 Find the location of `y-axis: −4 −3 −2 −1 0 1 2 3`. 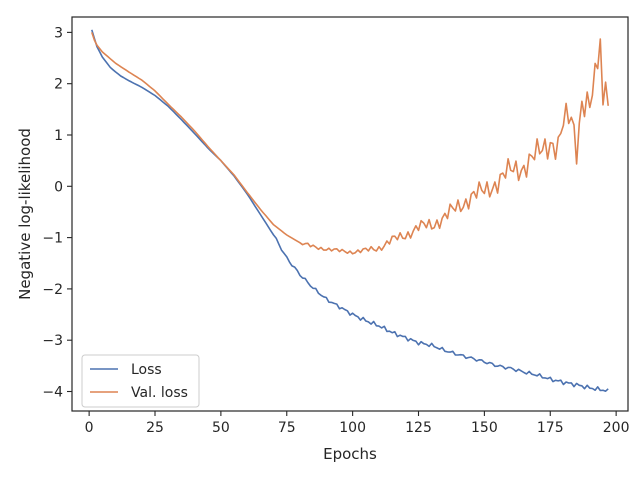

y-axis: −4 −3 −2 −1 0 1 2 3 is located at coordinates (57, 213).